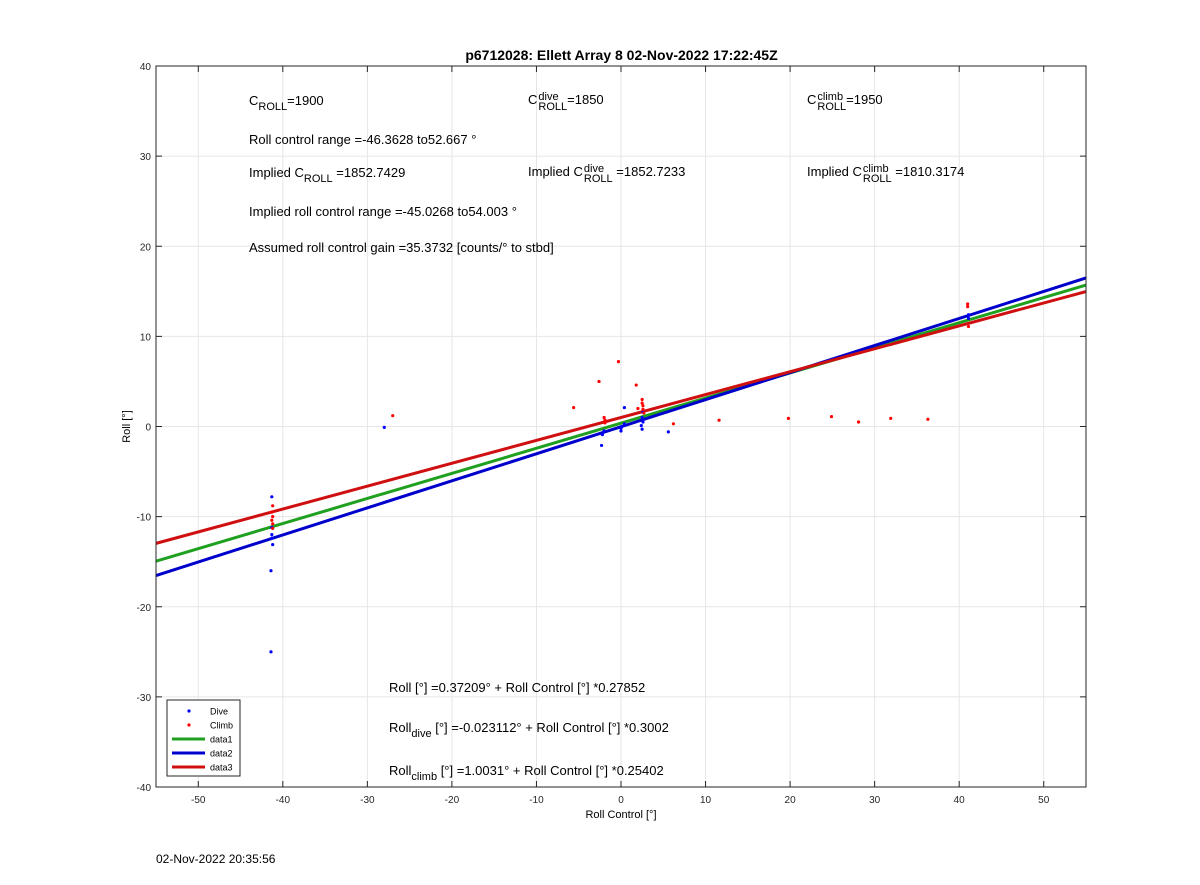 The height and width of the screenshot is (885, 1200). Describe the element at coordinates (286, 103) in the screenshot. I see `c-roll-annotation: CROLL=1900` at that location.